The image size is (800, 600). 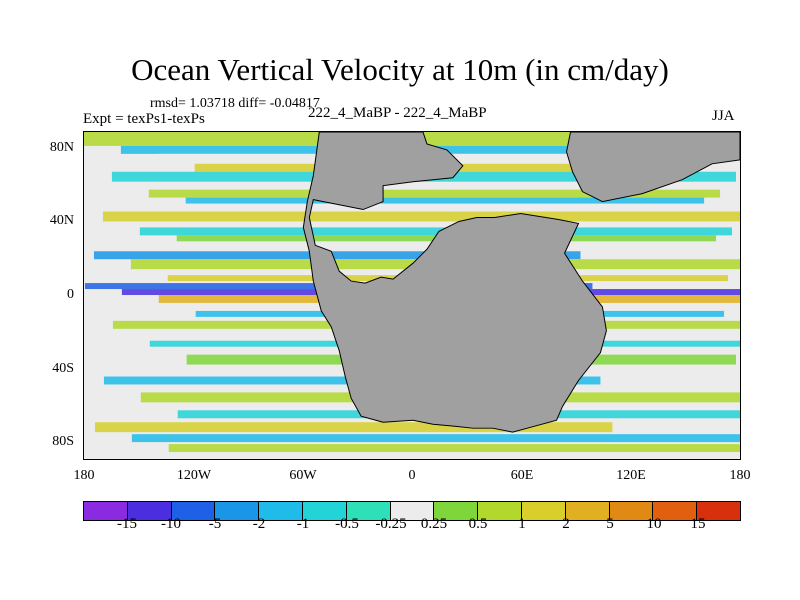 I want to click on colorbar-label: 0.25, so click(x=434, y=524).